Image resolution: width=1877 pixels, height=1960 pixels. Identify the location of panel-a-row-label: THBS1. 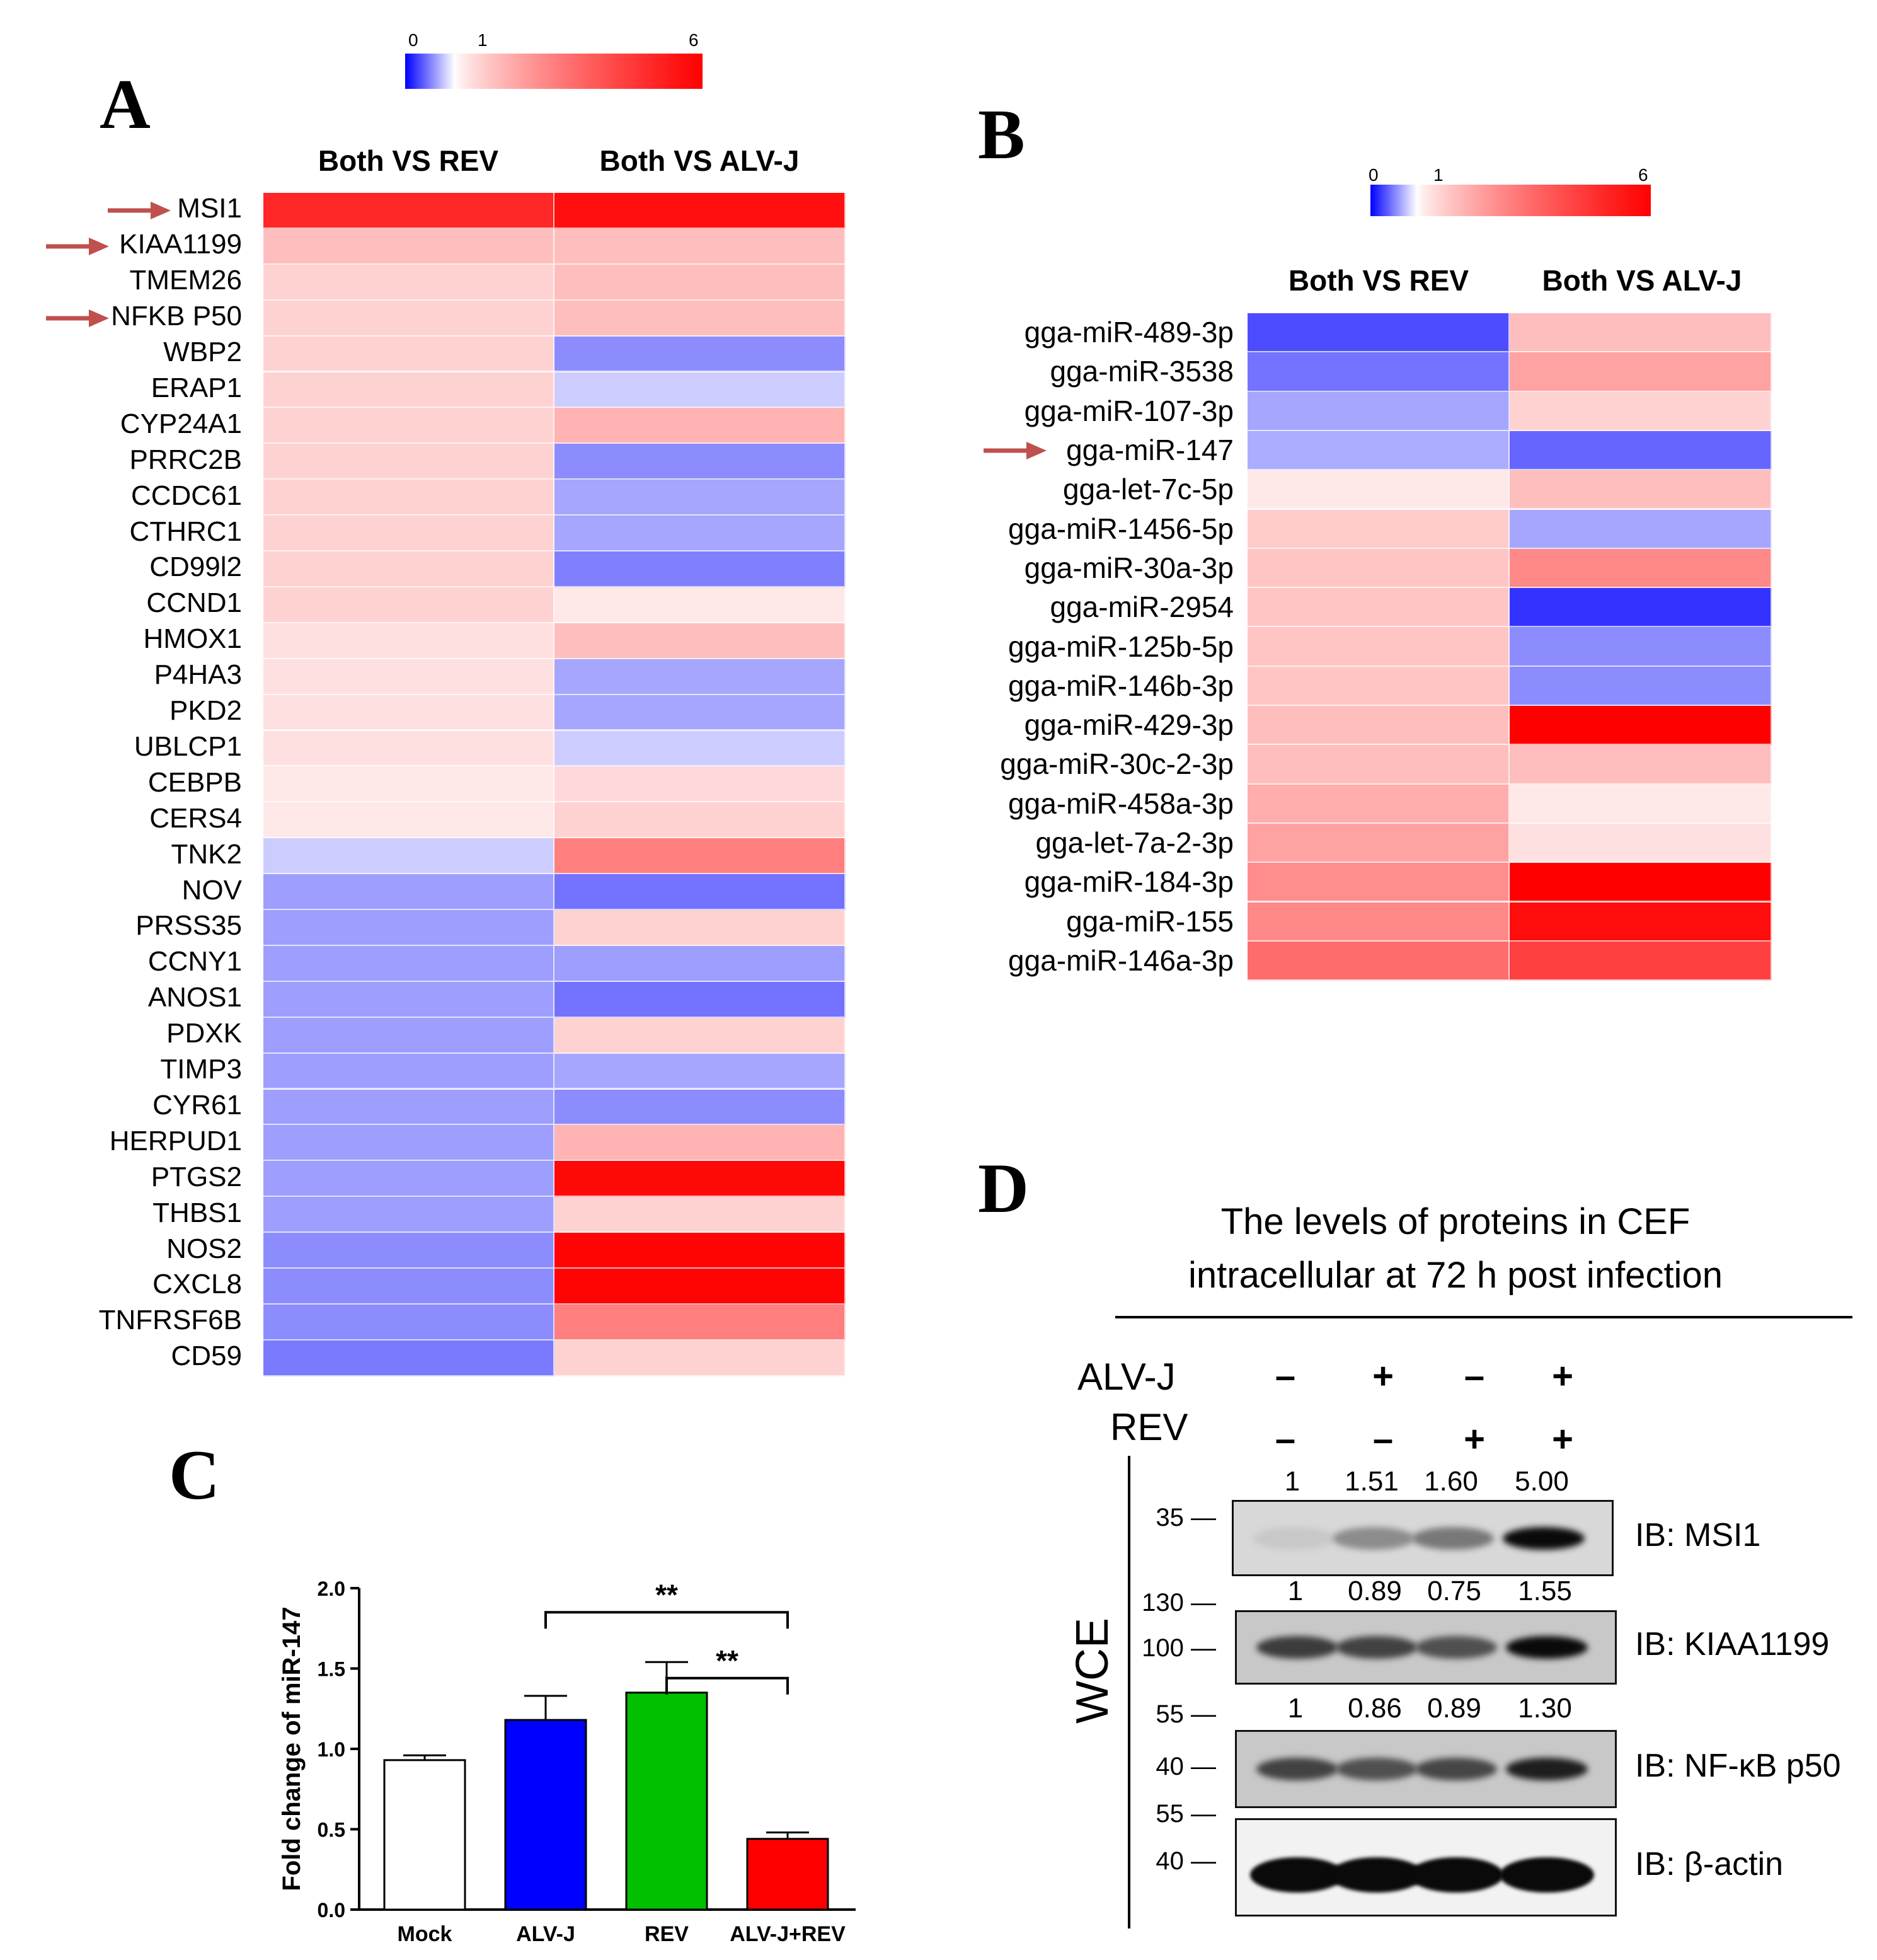
(197, 1212).